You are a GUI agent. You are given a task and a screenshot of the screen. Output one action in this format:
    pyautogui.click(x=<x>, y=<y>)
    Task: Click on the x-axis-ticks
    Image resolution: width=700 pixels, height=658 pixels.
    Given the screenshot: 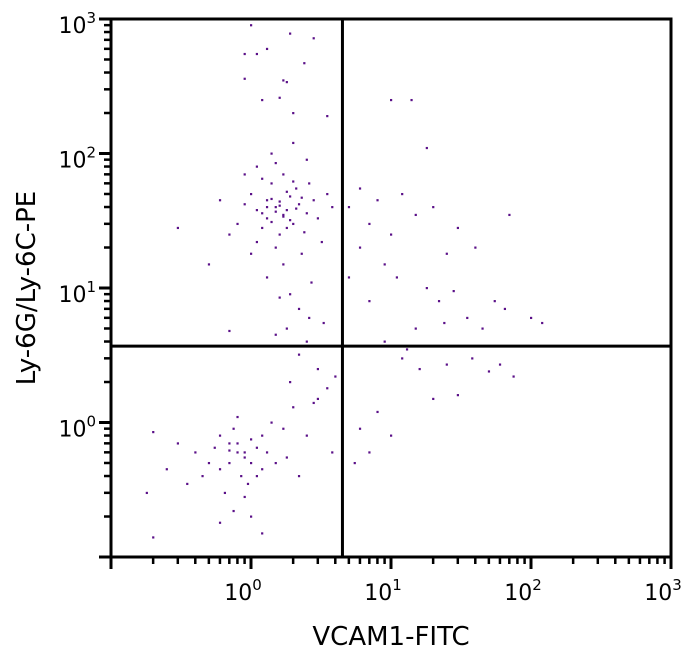 What is the action you would take?
    pyautogui.click(x=391, y=563)
    